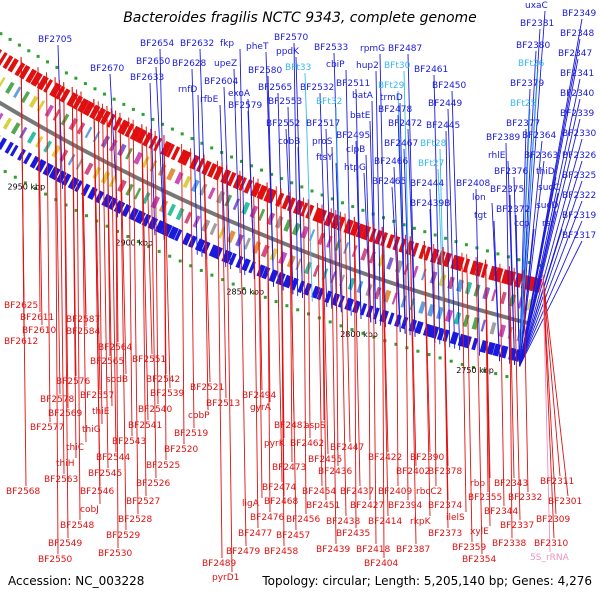  Describe the element at coordinates (55, 560) in the screenshot. I see `gene-label: BF2550` at that location.